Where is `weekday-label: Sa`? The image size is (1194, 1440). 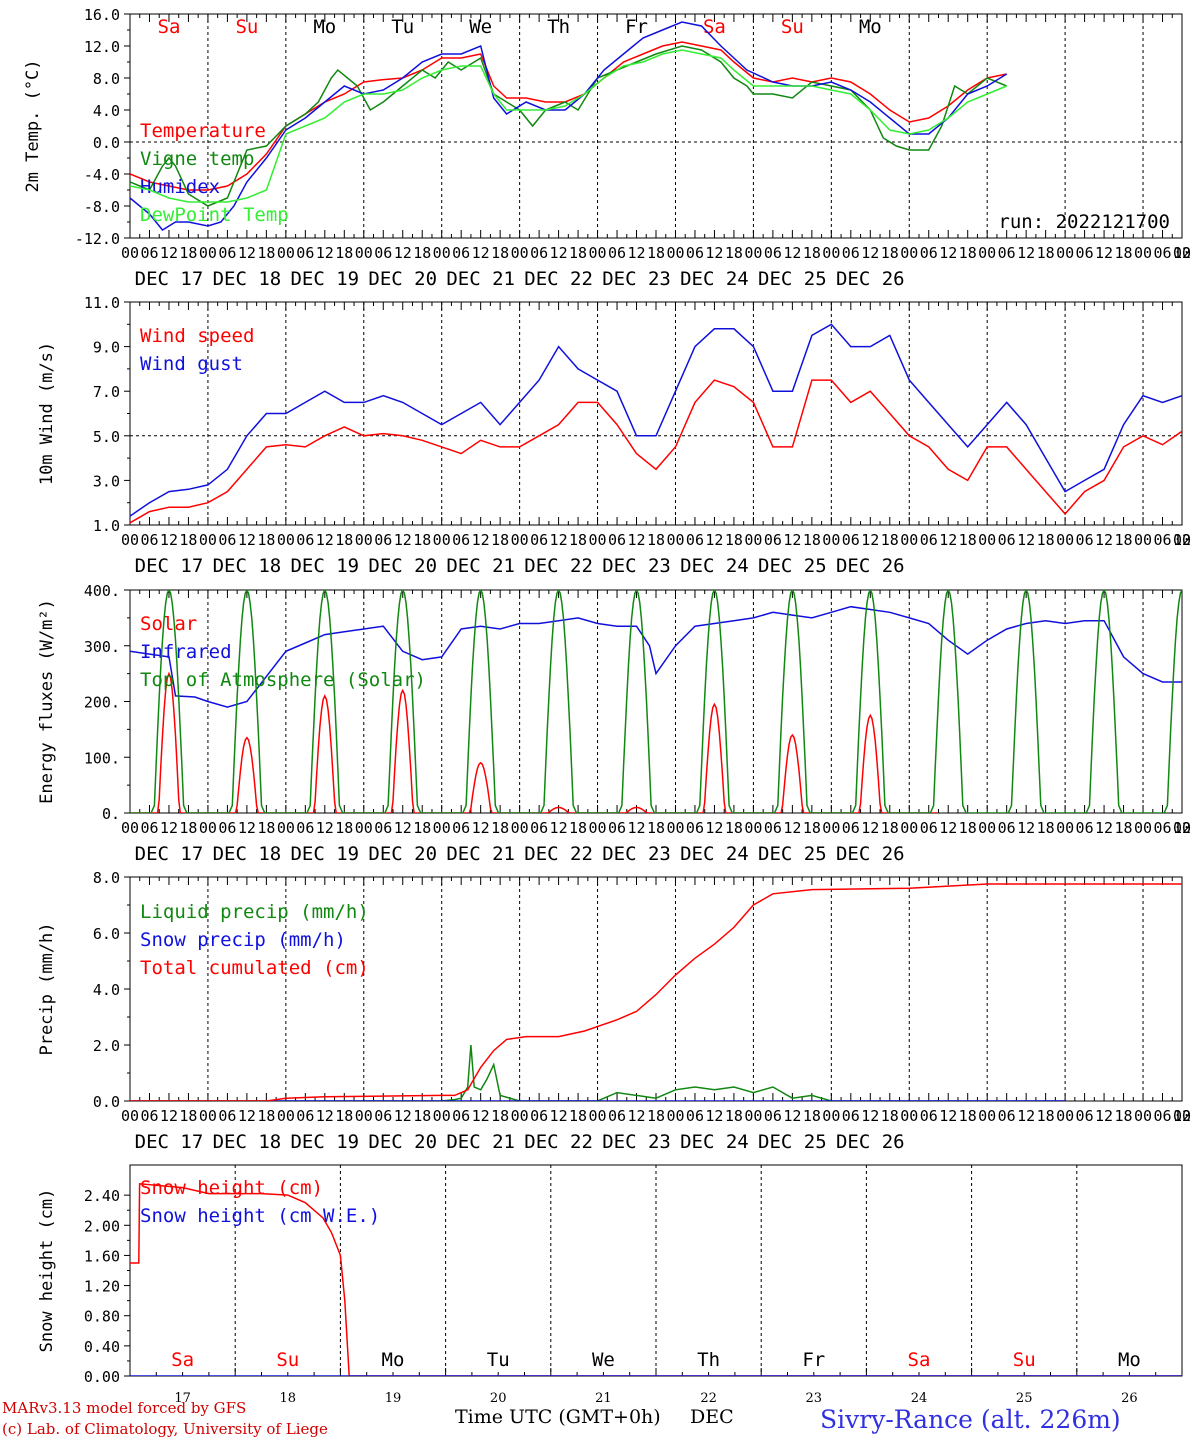 weekday-label: Sa is located at coordinates (919, 1360).